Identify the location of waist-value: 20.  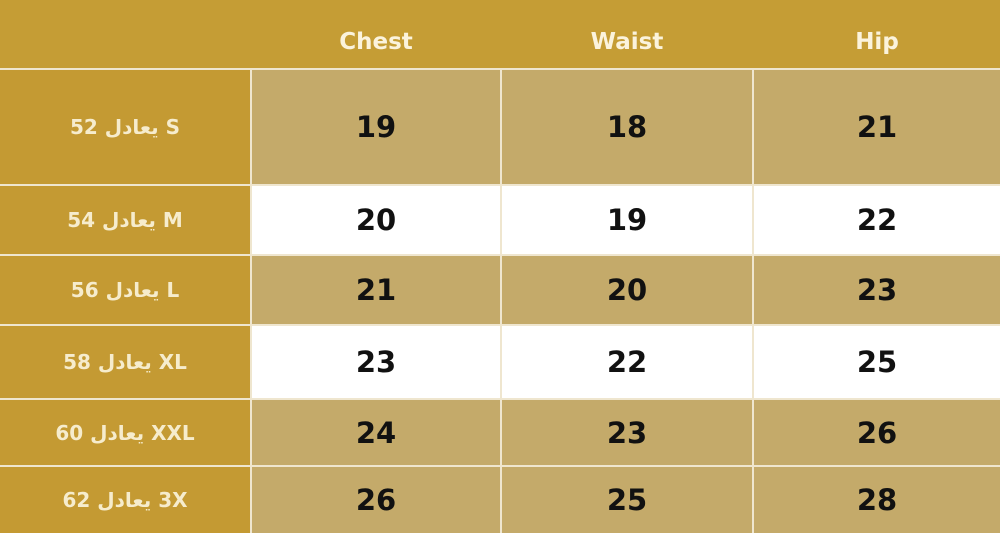
(627, 290).